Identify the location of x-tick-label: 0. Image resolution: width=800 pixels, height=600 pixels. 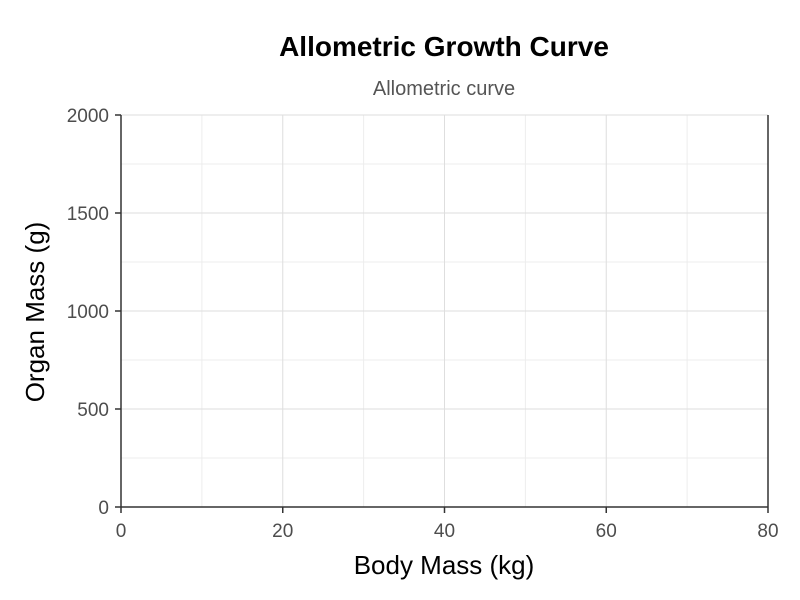
(121, 531).